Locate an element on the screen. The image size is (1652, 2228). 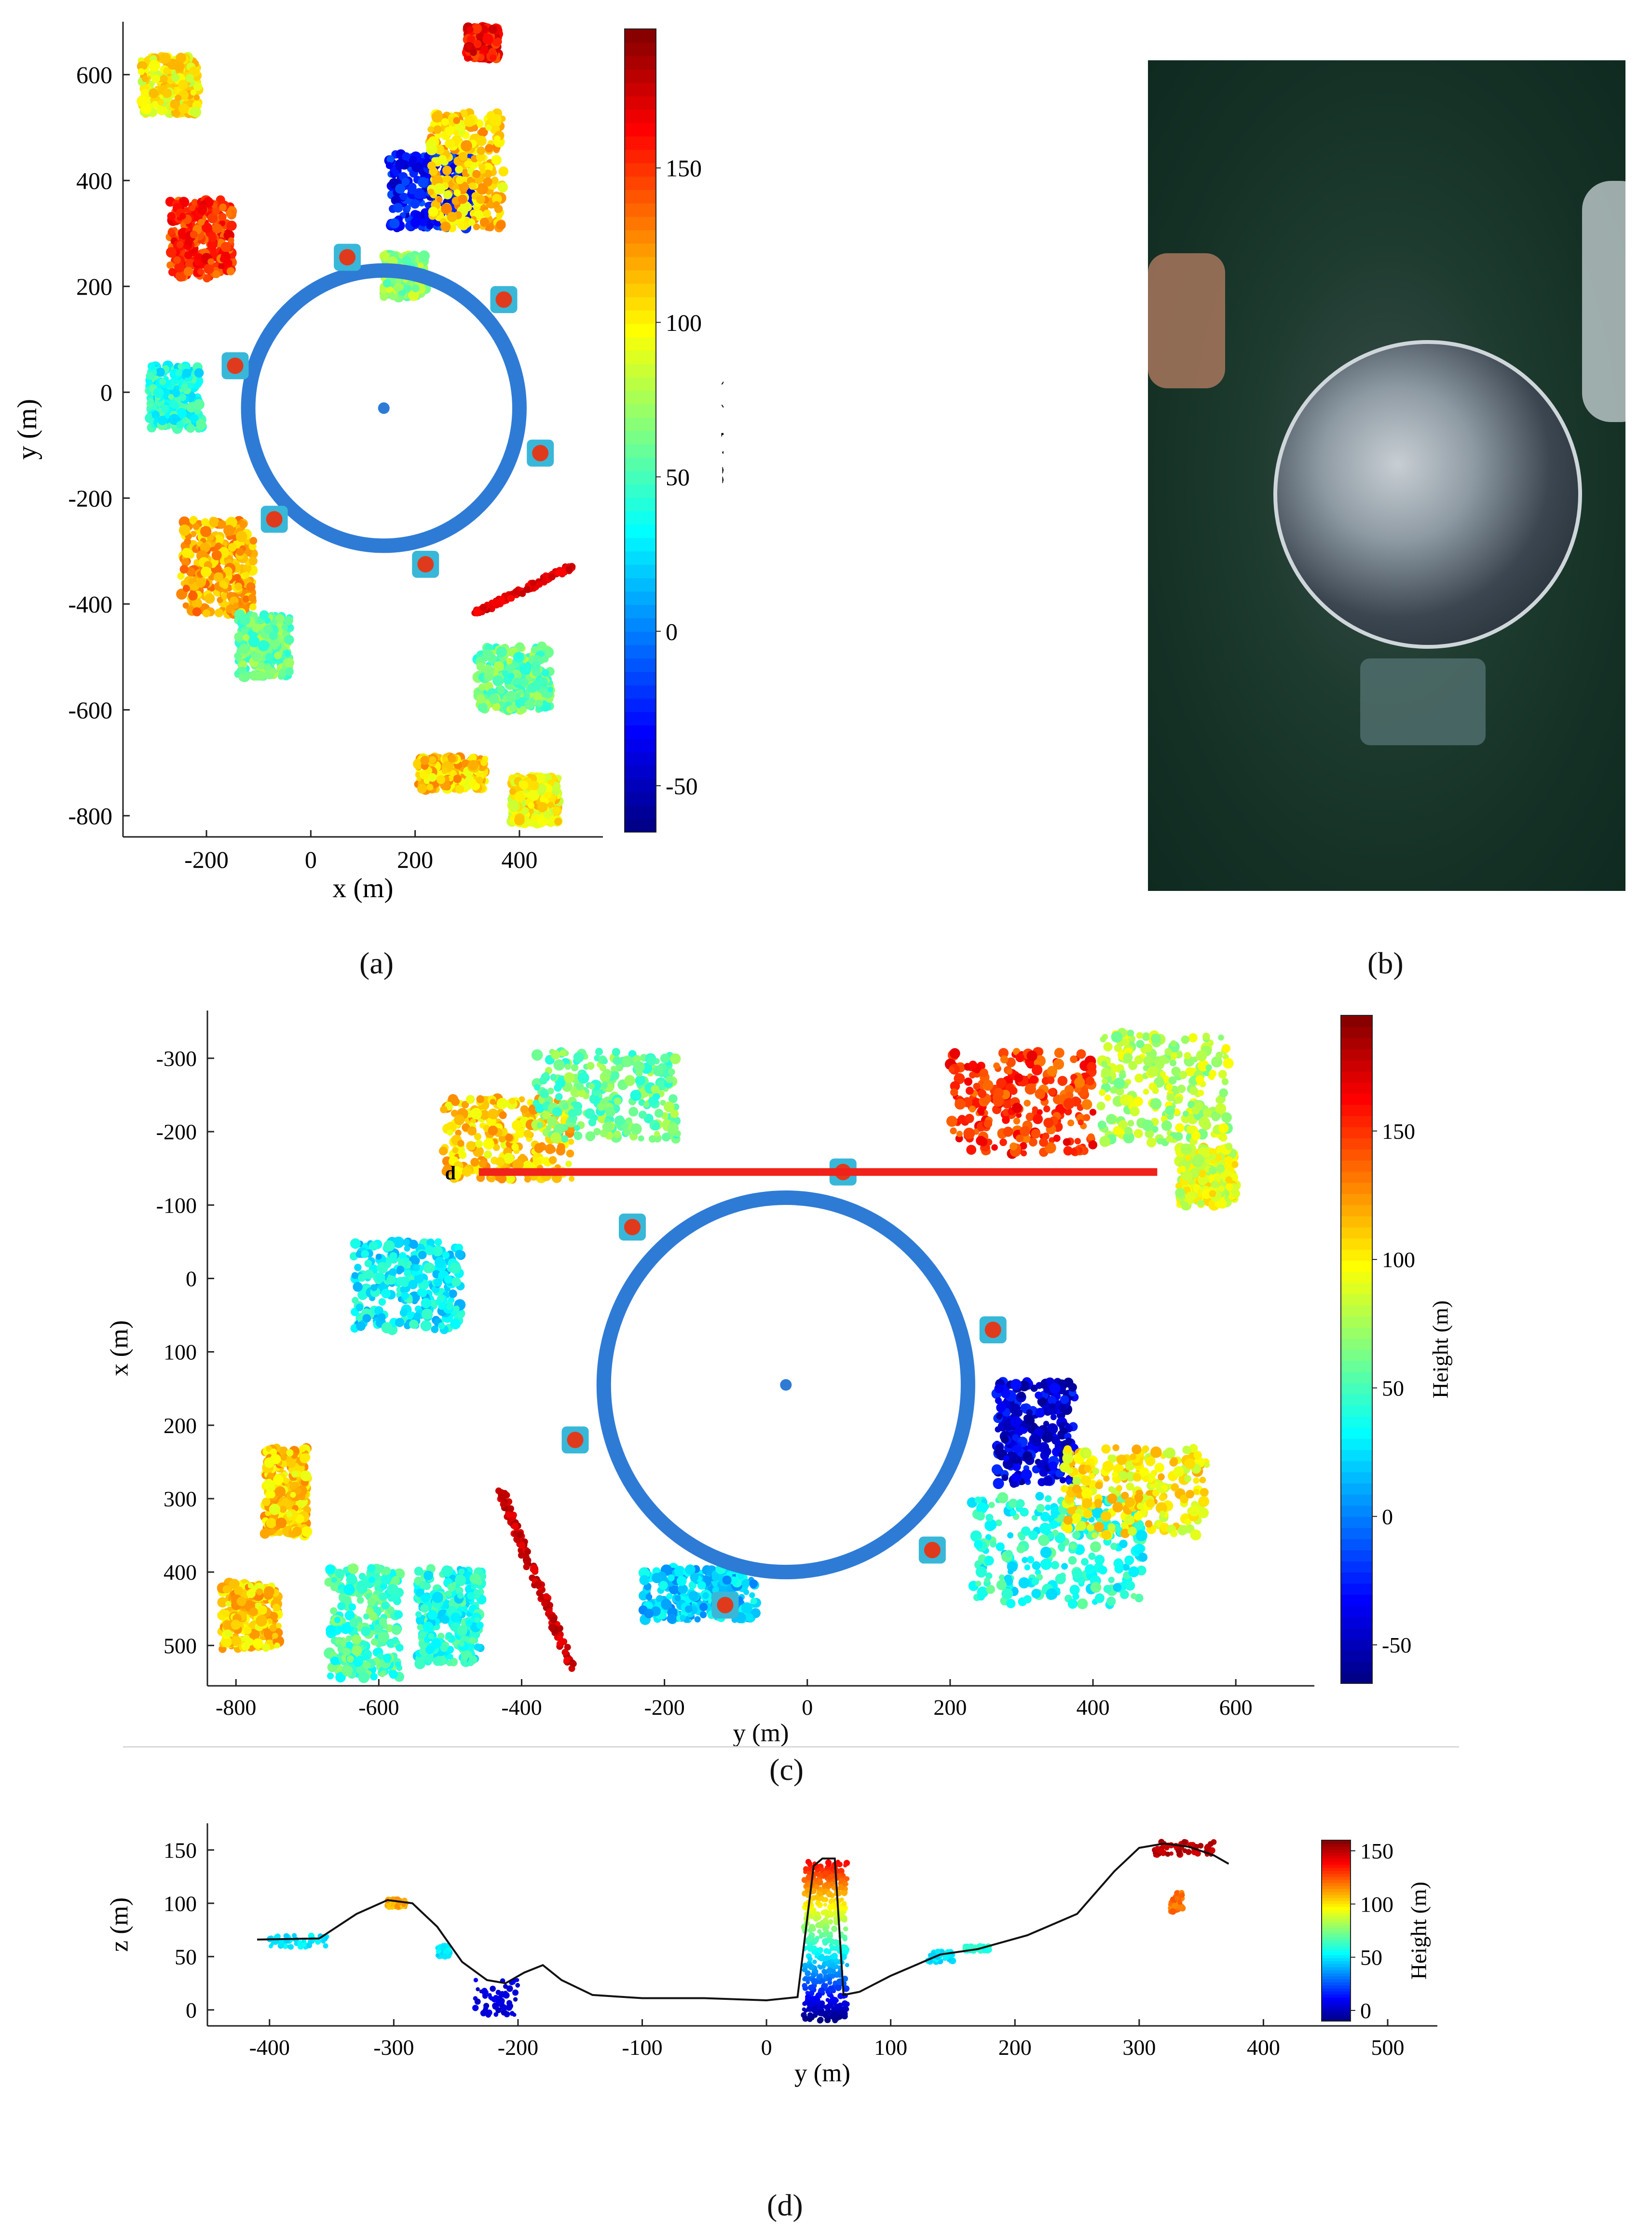
chart-a-y-tick-label: 600 is located at coordinates (94, 74).